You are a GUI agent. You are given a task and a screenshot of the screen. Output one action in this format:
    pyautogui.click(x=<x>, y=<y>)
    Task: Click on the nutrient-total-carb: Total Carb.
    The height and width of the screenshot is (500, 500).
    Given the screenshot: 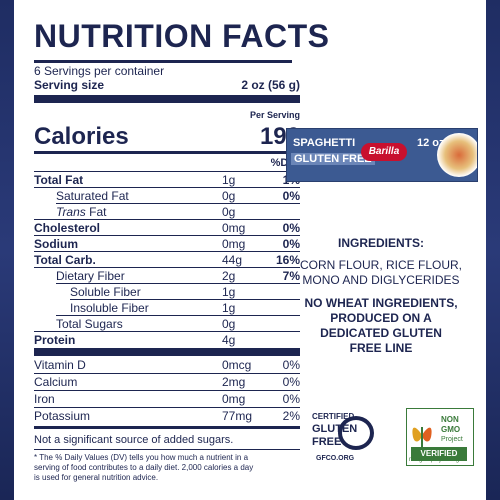 What is the action you would take?
    pyautogui.click(x=65, y=260)
    